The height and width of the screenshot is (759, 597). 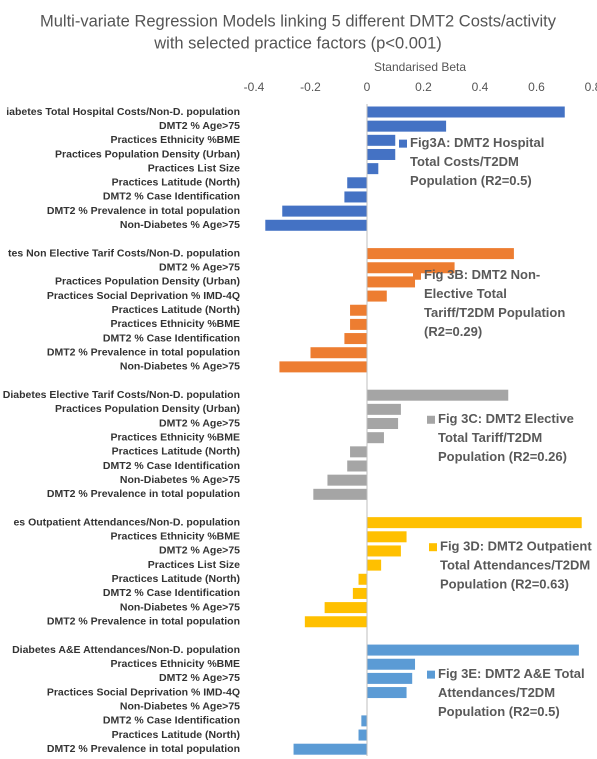 What do you see at coordinates (515, 565) in the screenshot?
I see `annotation: Total Attendances/T2DM` at bounding box center [515, 565].